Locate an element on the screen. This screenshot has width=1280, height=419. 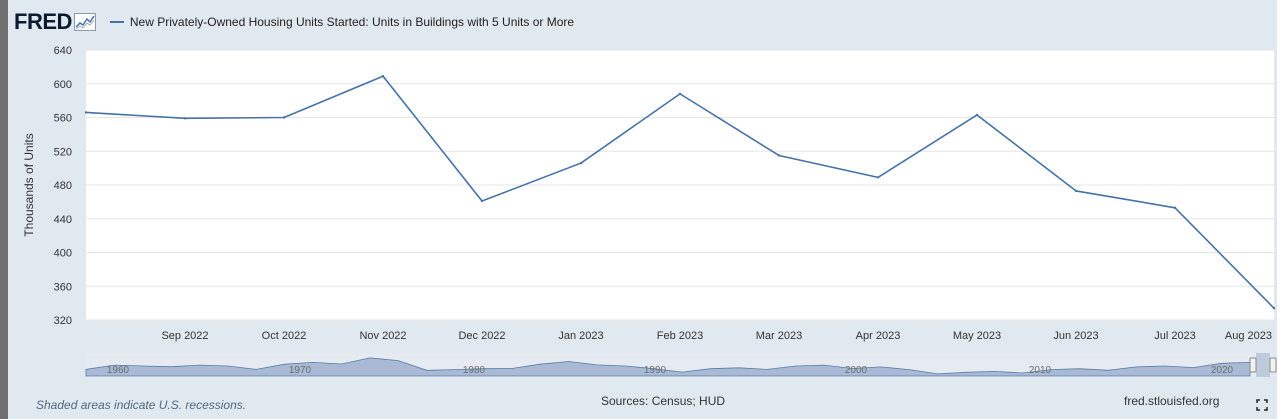
navigator is located at coordinates (668, 367).